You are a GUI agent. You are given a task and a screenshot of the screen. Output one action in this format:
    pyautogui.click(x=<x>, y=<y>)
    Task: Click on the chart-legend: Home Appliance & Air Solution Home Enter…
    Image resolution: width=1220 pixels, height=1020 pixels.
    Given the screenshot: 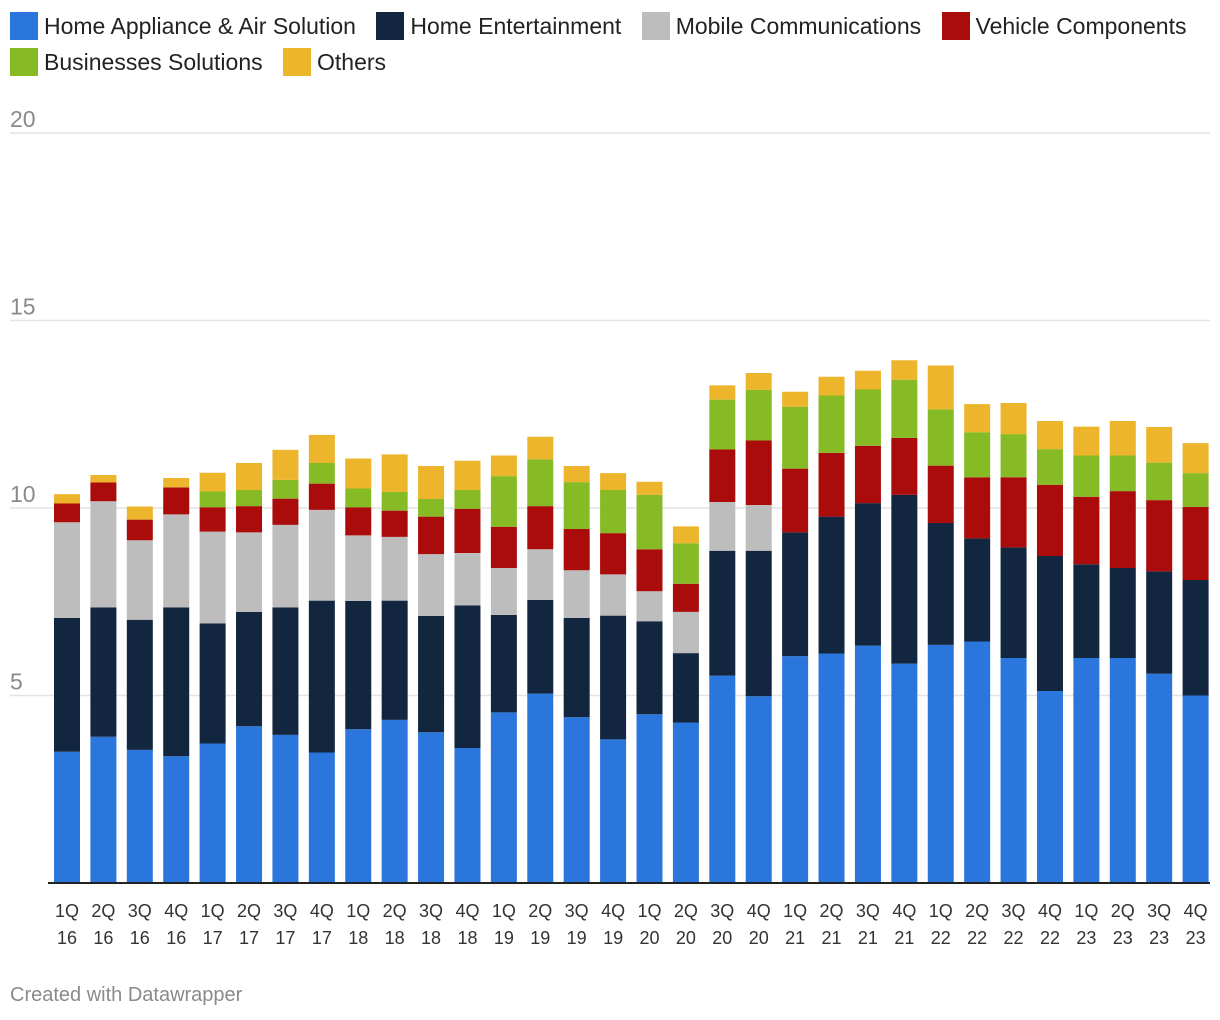 What is the action you would take?
    pyautogui.click(x=610, y=44)
    